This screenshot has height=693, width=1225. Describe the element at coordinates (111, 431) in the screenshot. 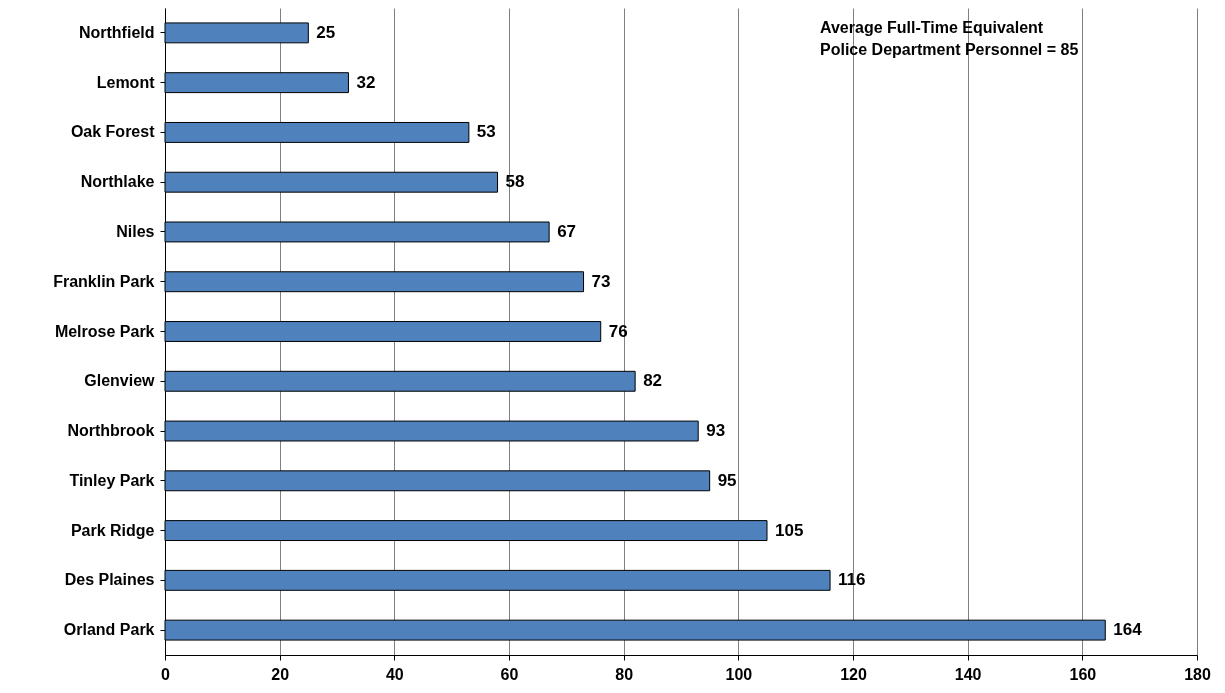

I see `y-tick-label: Northbrook` at that location.